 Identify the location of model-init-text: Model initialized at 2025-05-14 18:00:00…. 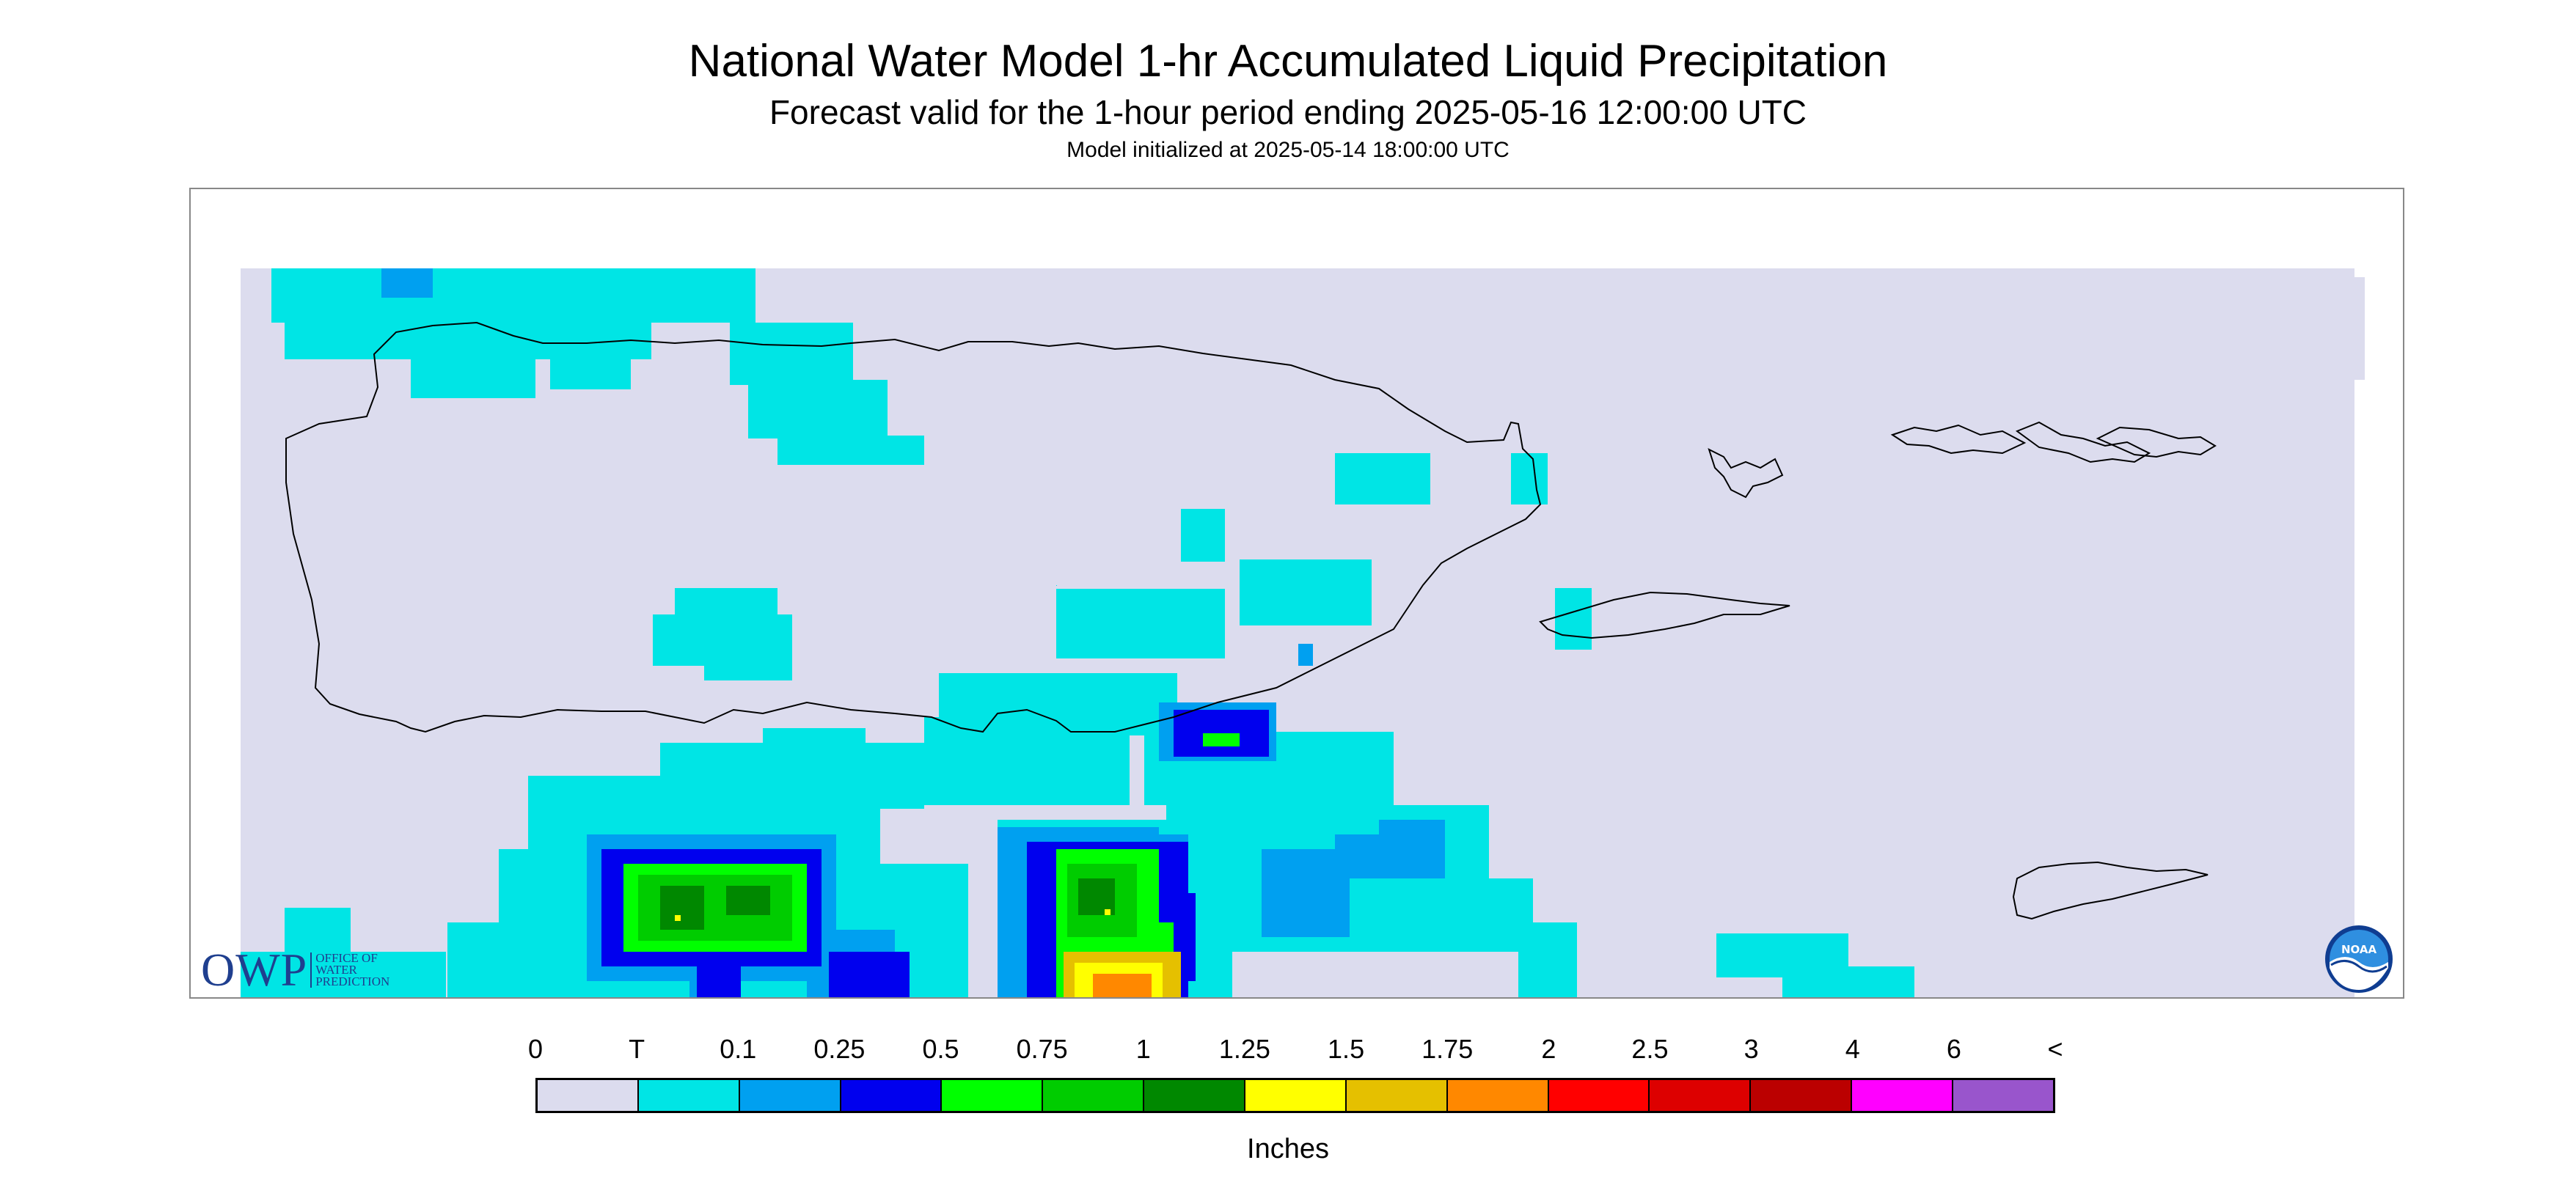
(1288, 150).